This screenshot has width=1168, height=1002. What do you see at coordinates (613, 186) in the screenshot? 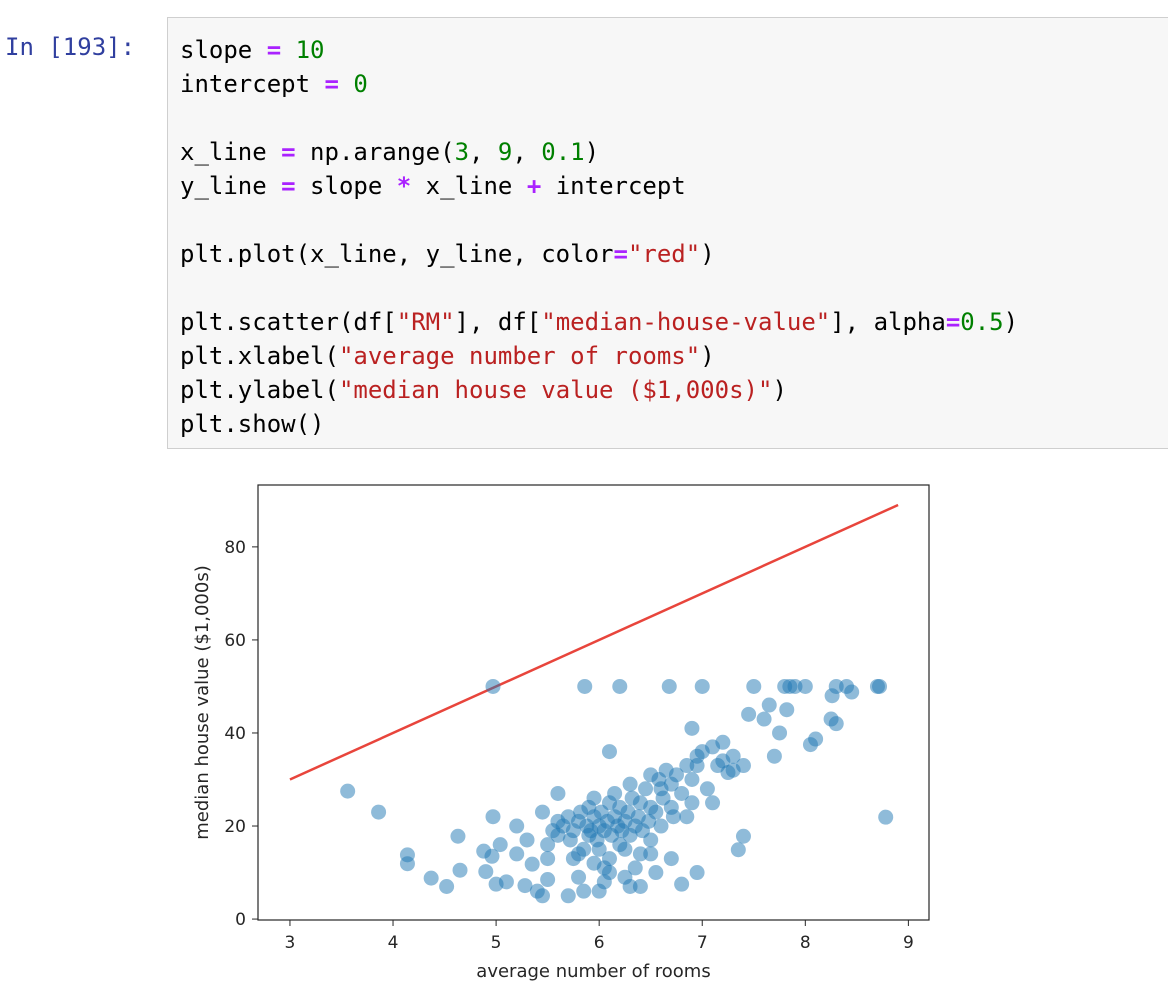
I see `code-token: intercept` at bounding box center [613, 186].